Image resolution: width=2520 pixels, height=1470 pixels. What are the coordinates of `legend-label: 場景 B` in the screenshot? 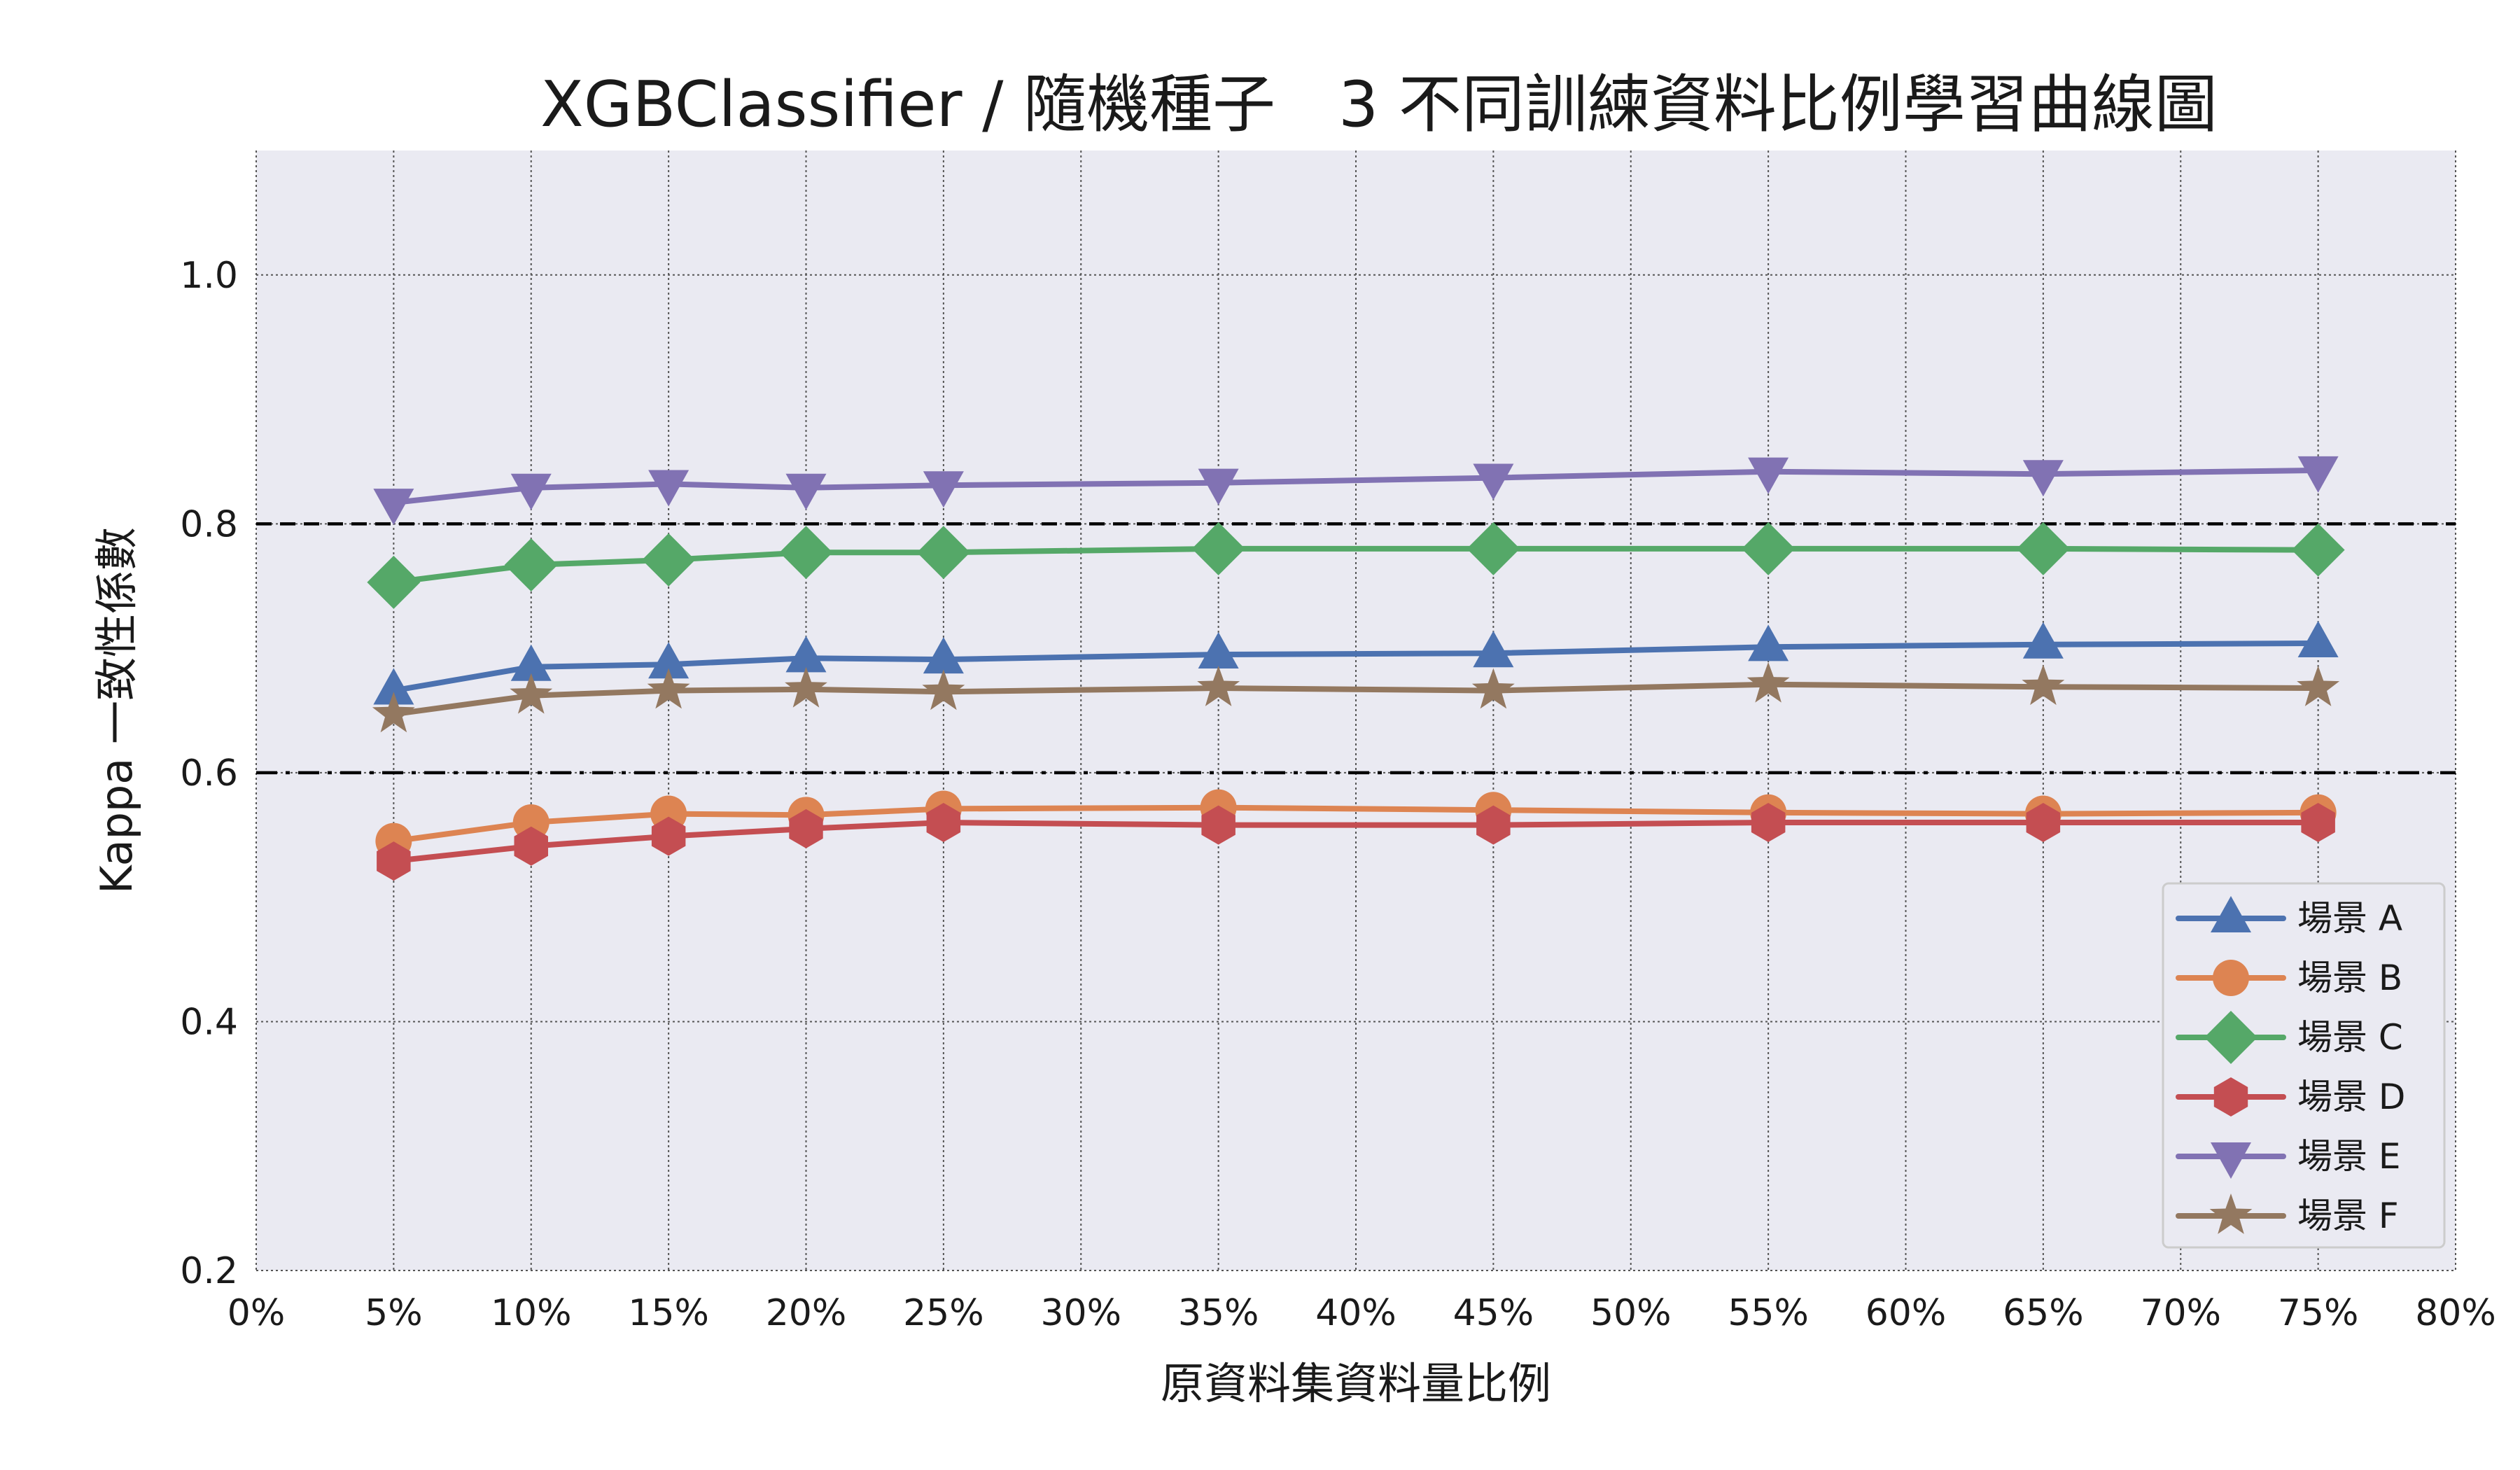 It's located at (2349, 978).